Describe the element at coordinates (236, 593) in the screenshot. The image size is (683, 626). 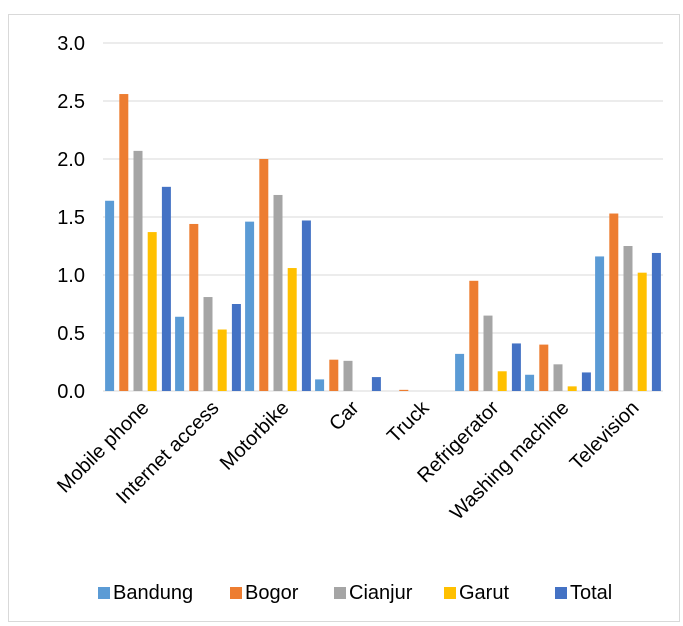
I see `legend-swatch-bogor` at that location.